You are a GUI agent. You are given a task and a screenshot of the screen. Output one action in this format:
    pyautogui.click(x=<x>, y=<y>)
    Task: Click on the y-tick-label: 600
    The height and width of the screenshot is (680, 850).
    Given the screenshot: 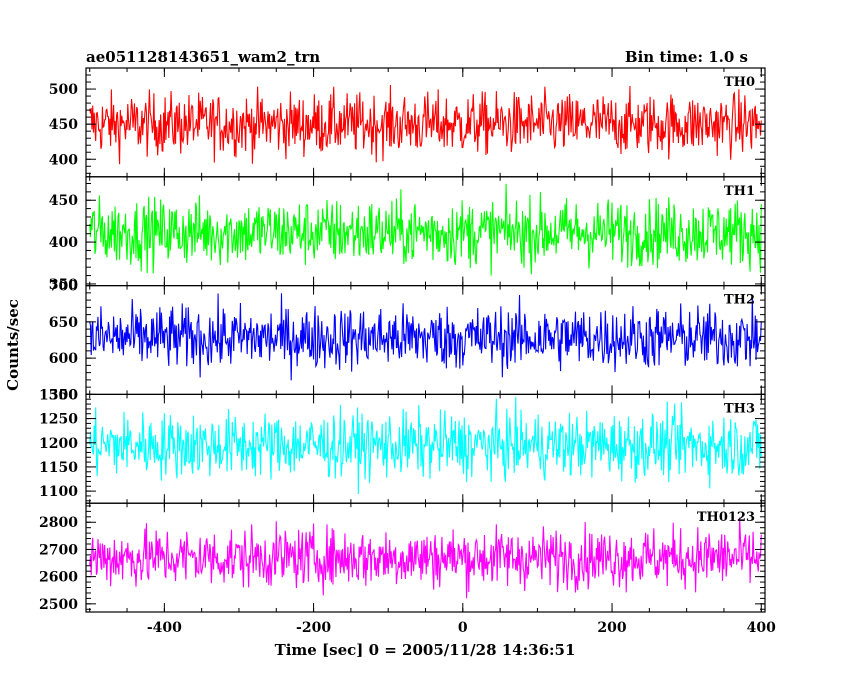 What is the action you would take?
    pyautogui.click(x=63, y=359)
    